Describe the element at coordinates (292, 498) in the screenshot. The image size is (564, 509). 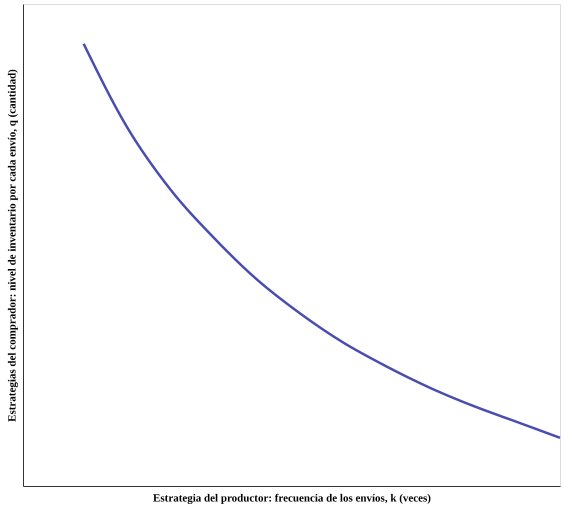
I see `x-axis-title: Estrategia del productor: frecuencia de los envíos, k (veces)` at that location.